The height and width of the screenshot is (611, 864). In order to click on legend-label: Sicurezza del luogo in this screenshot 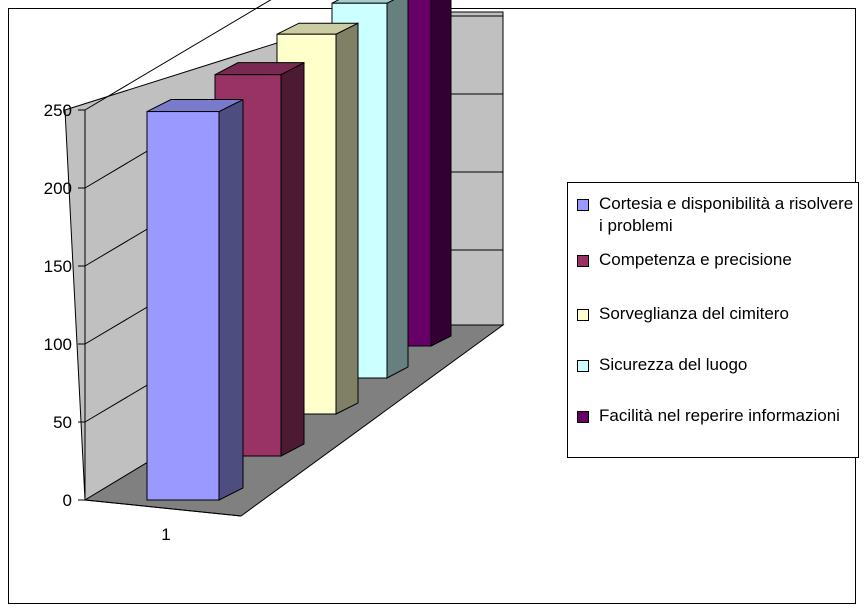, I will do `click(673, 364)`.